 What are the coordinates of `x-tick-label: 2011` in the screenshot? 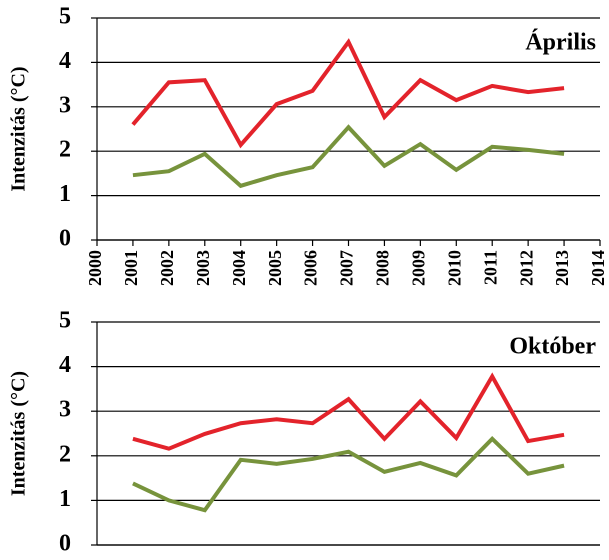 It's located at (490, 267).